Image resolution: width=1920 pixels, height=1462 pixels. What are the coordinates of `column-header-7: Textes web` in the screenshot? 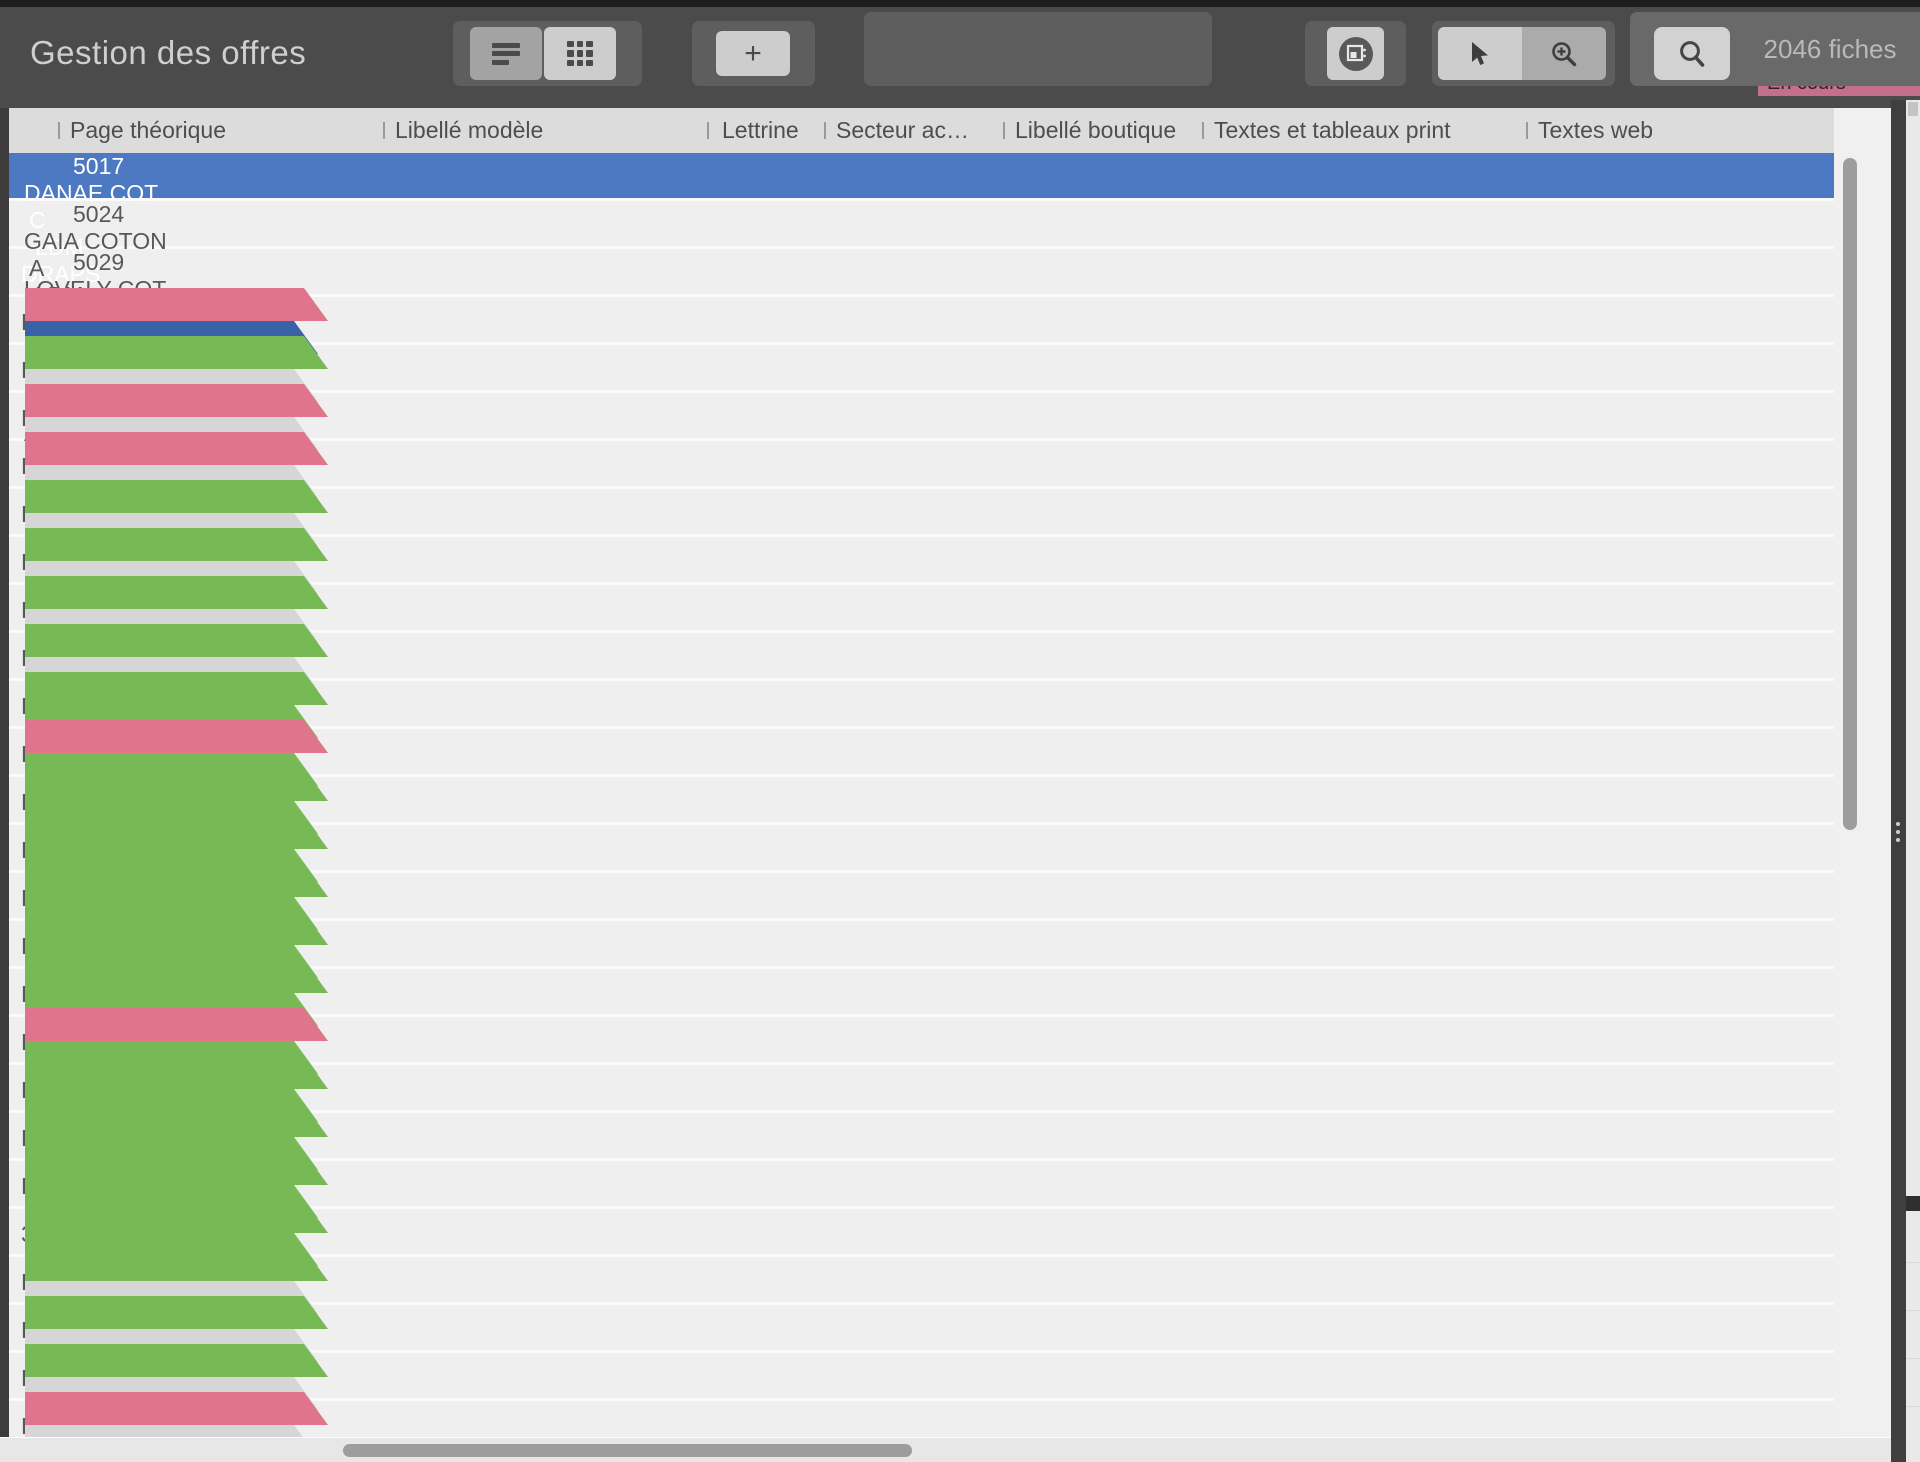 It's located at (1680, 130).